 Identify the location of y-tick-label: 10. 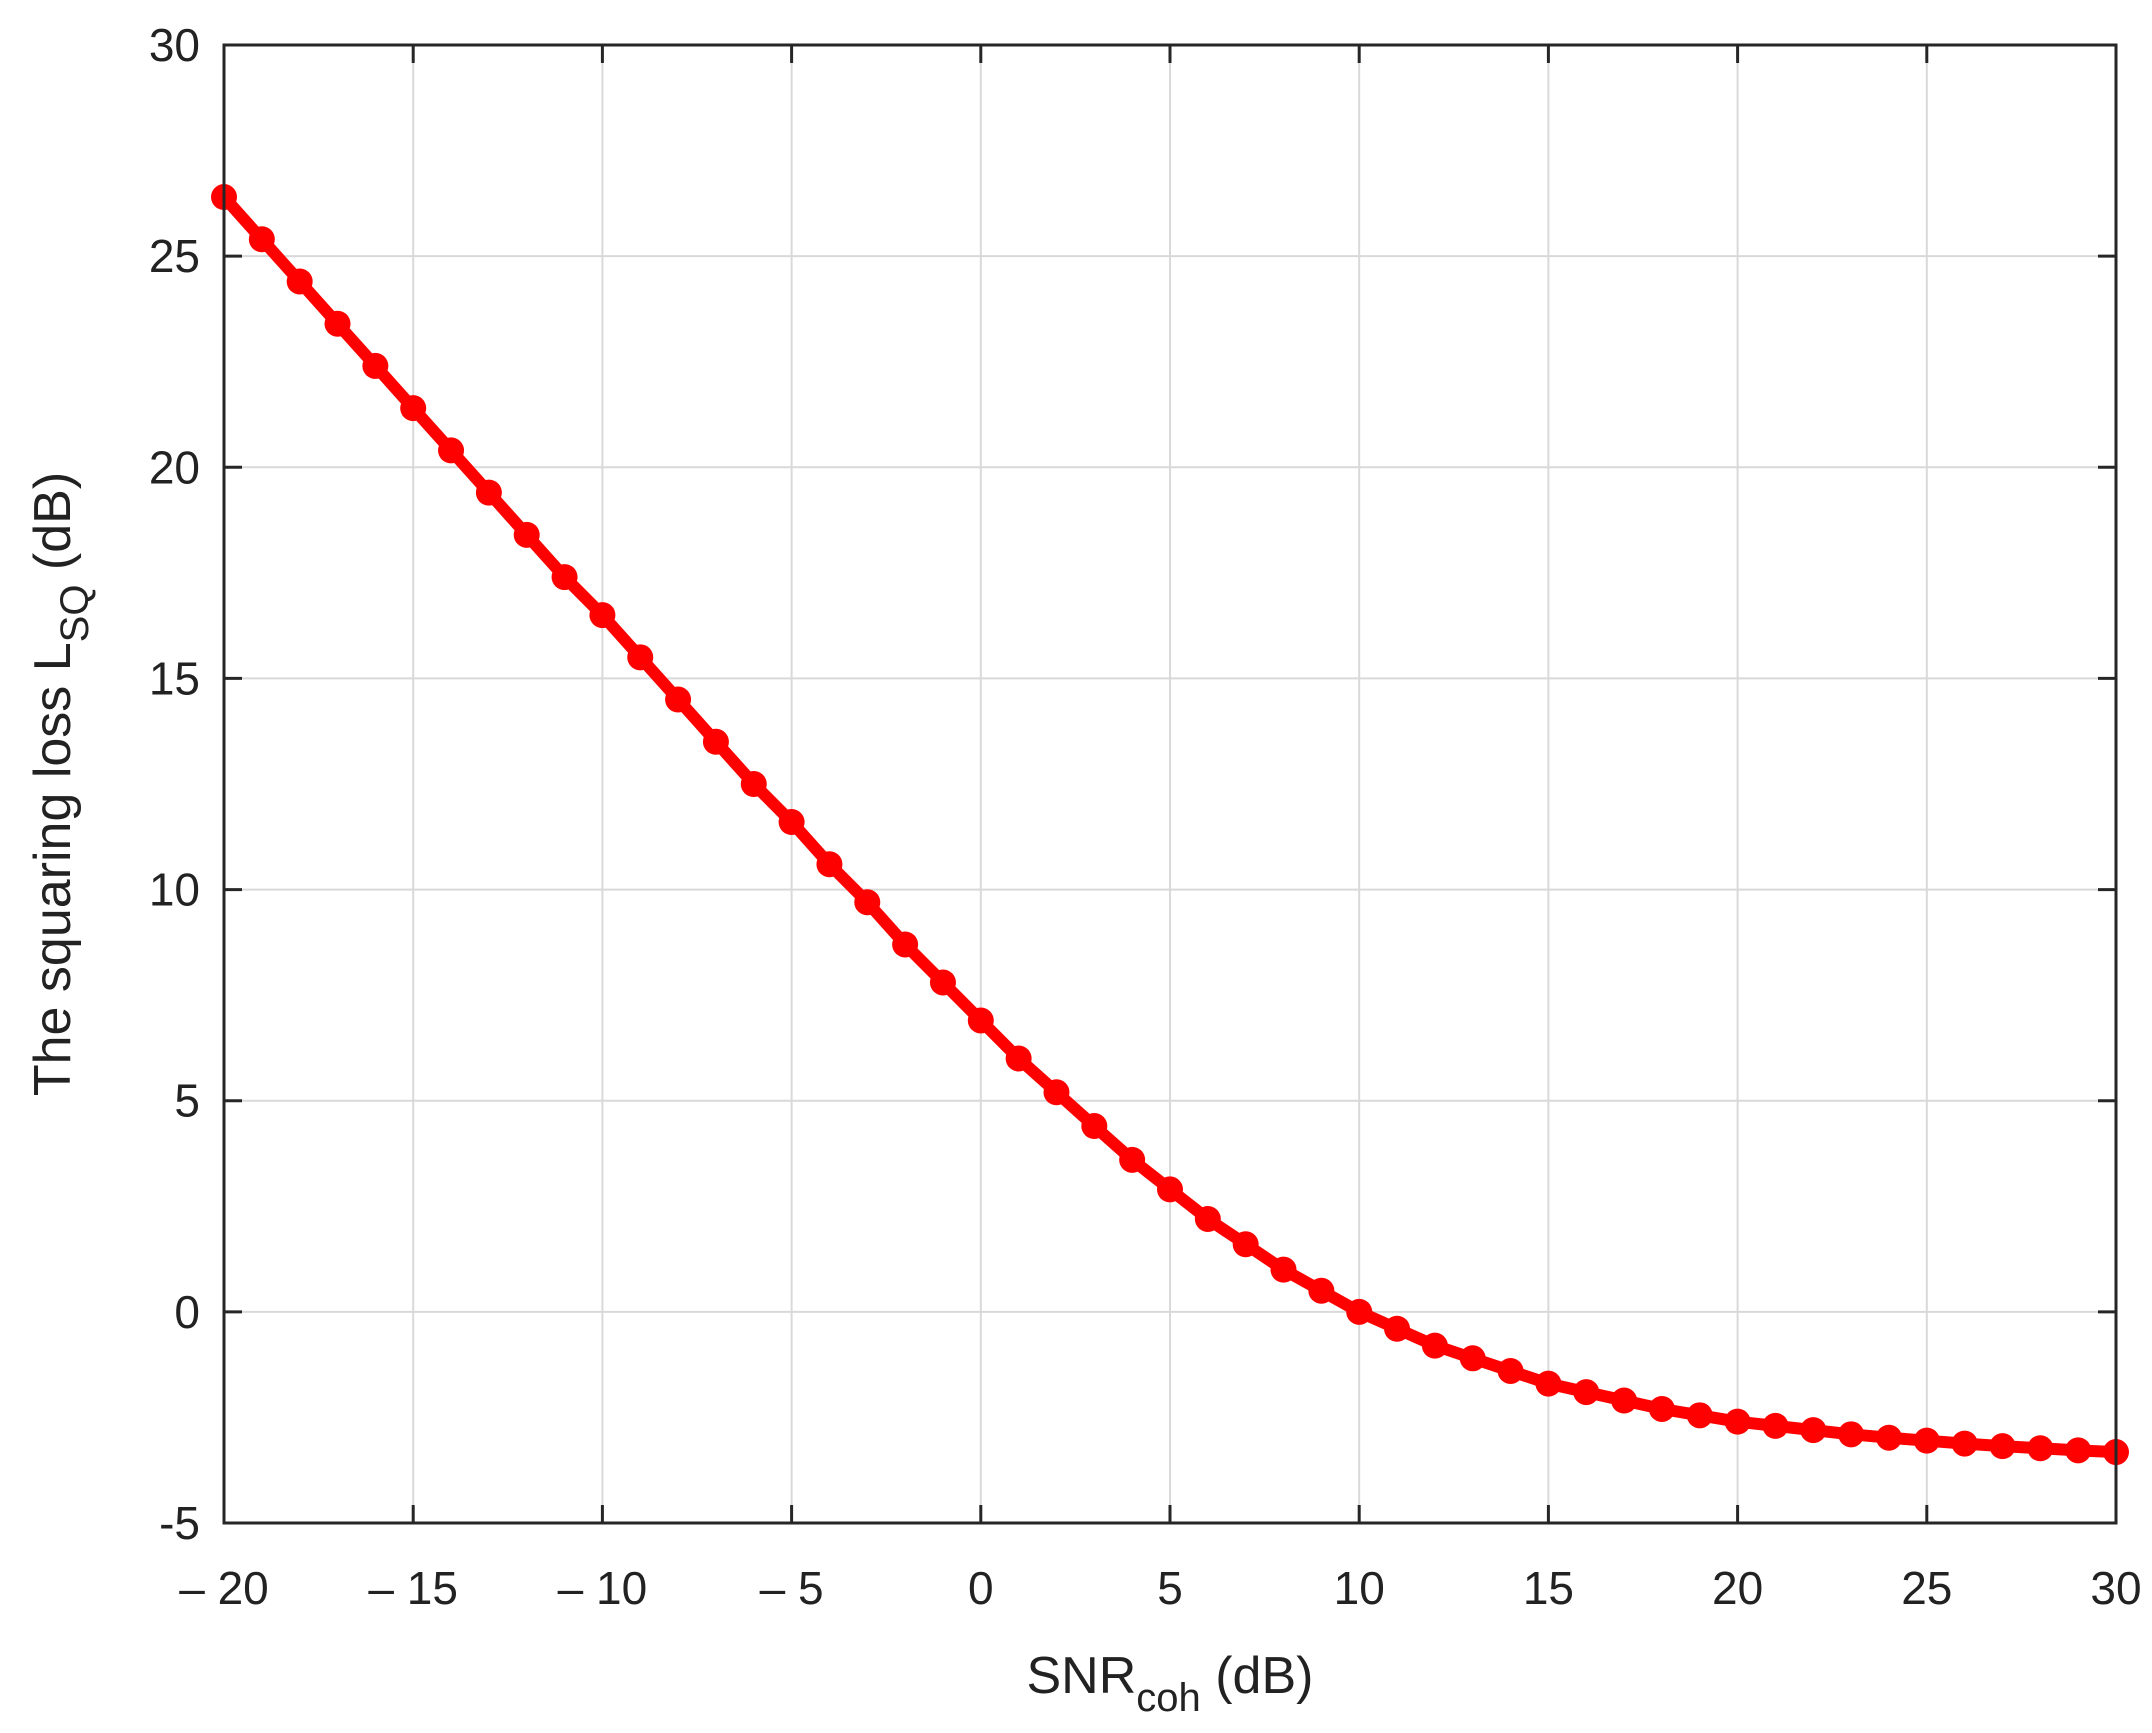
(174, 890).